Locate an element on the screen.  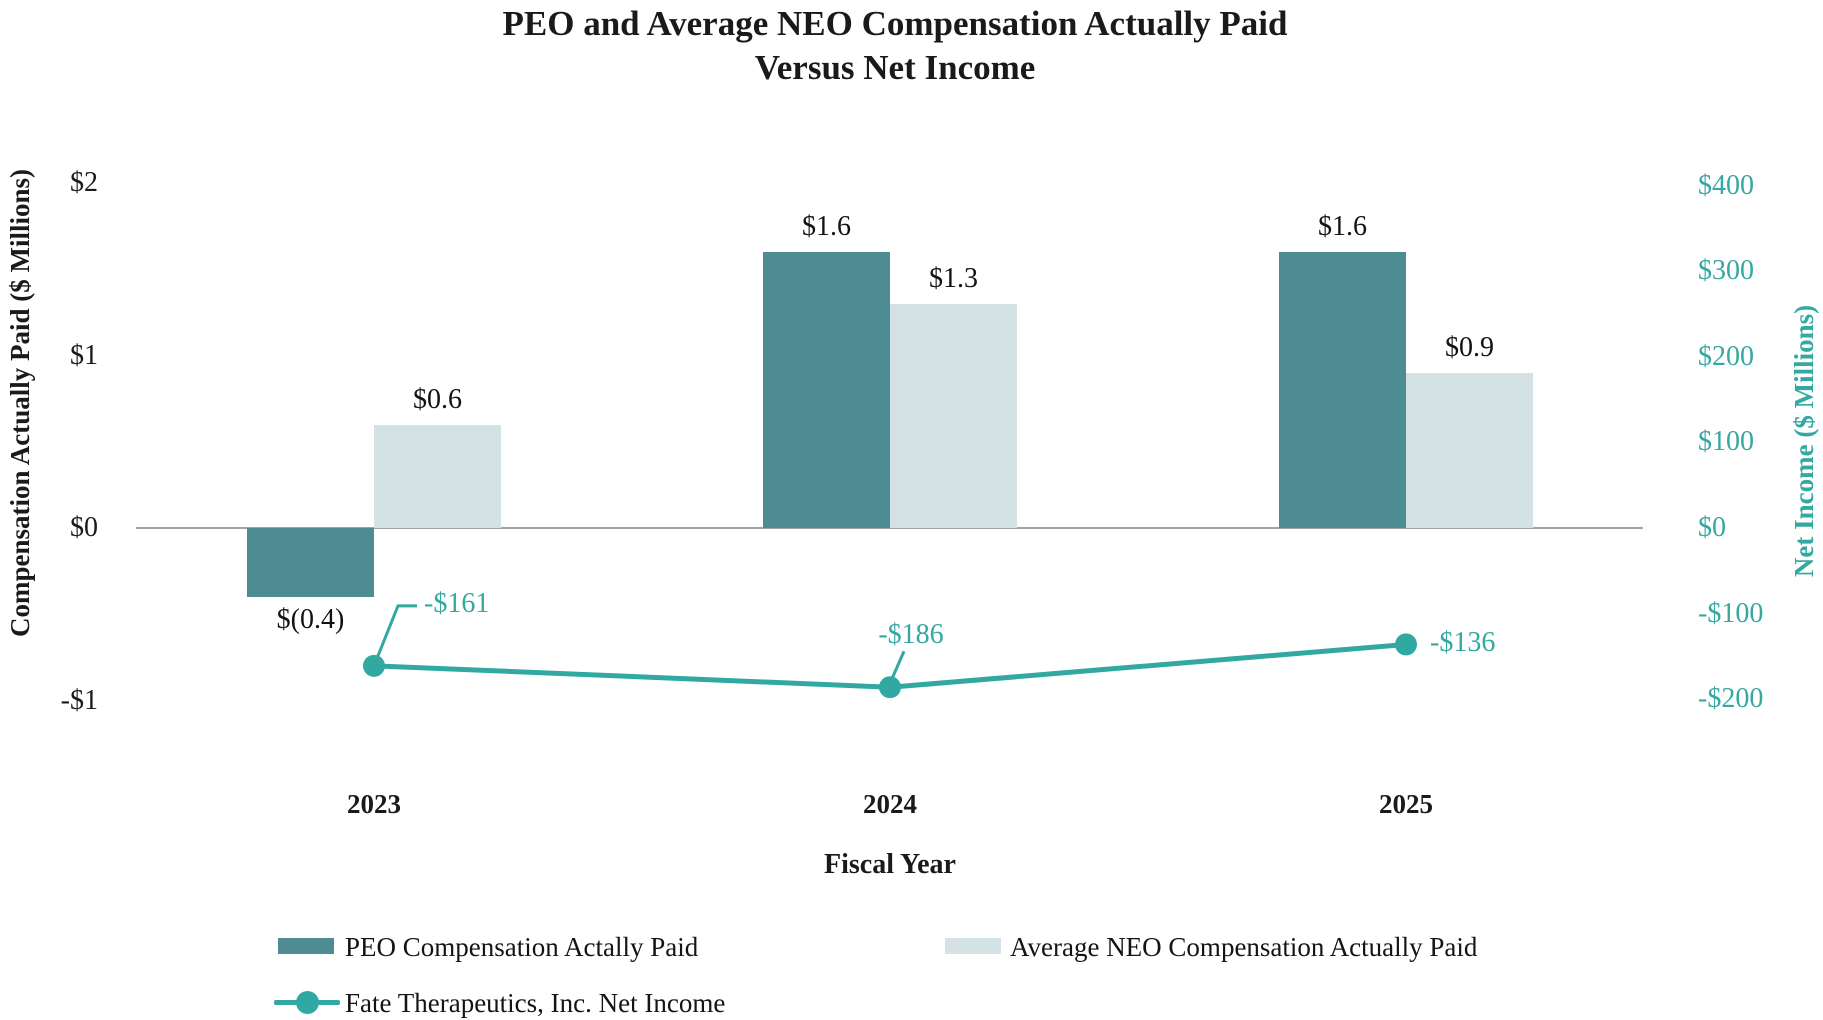
left-axis-tick: $1 is located at coordinates (84, 355).